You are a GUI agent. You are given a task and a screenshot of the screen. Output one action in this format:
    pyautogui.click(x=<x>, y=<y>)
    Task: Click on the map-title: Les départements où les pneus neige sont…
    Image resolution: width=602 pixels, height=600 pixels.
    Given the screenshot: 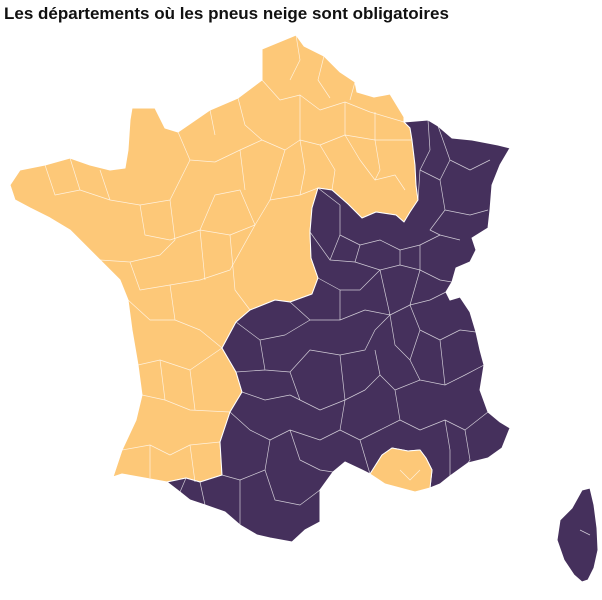 What is the action you would take?
    pyautogui.click(x=226, y=13)
    